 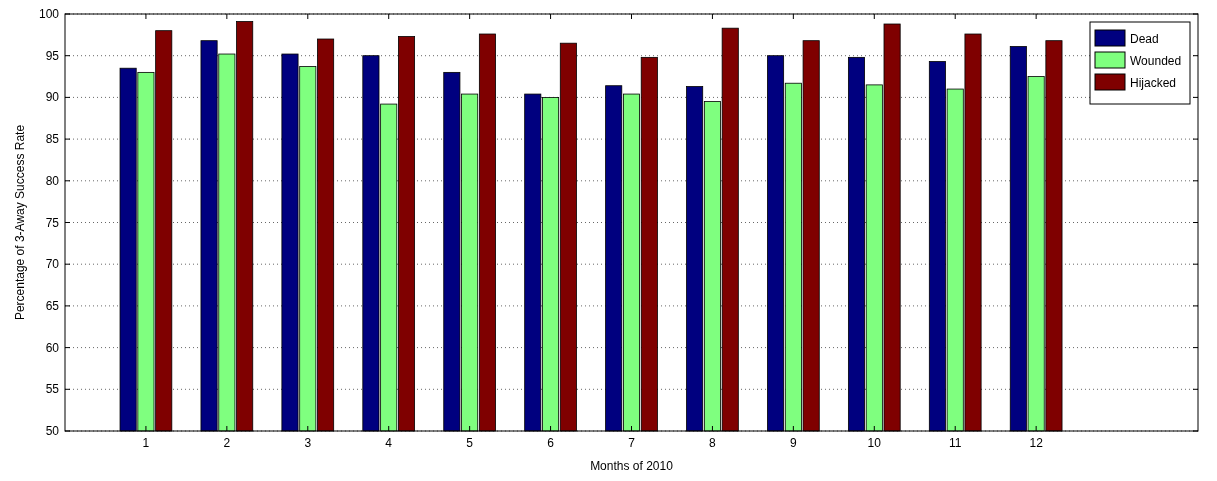 I want to click on x-tick-label: 8, so click(x=713, y=443).